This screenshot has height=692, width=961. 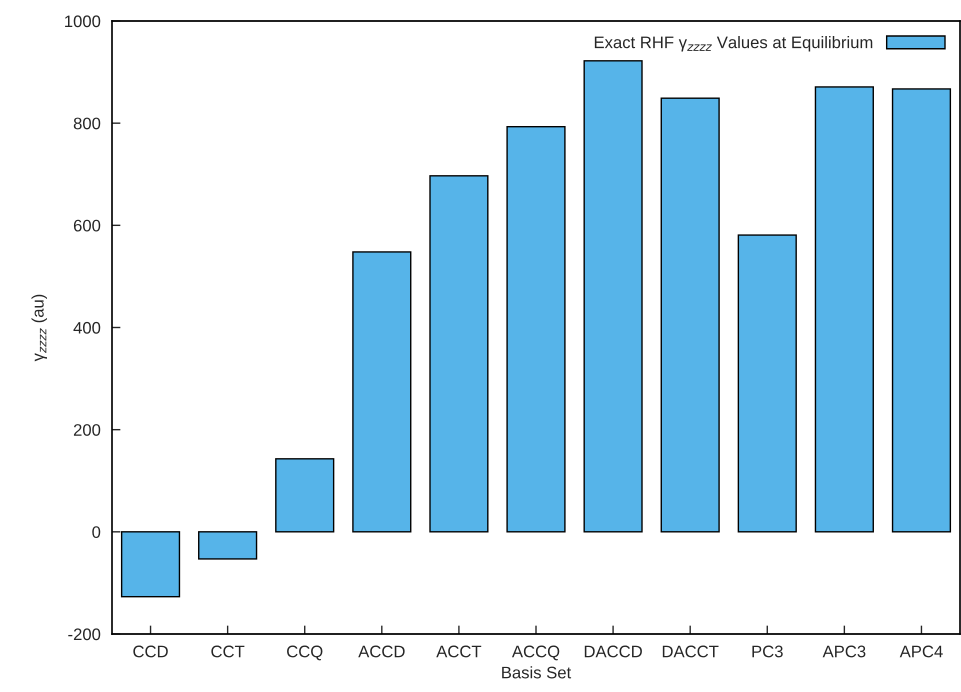 I want to click on x-tick-label: ACCQ, so click(x=536, y=653).